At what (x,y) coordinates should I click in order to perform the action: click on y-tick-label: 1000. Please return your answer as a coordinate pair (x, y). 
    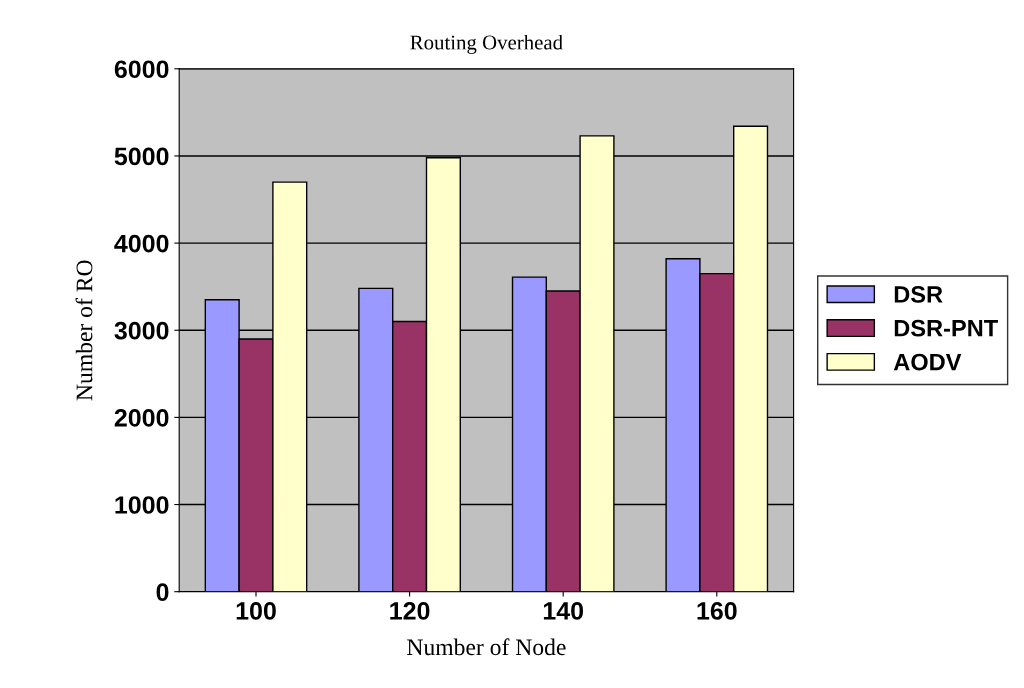
    Looking at the image, I should click on (142, 505).